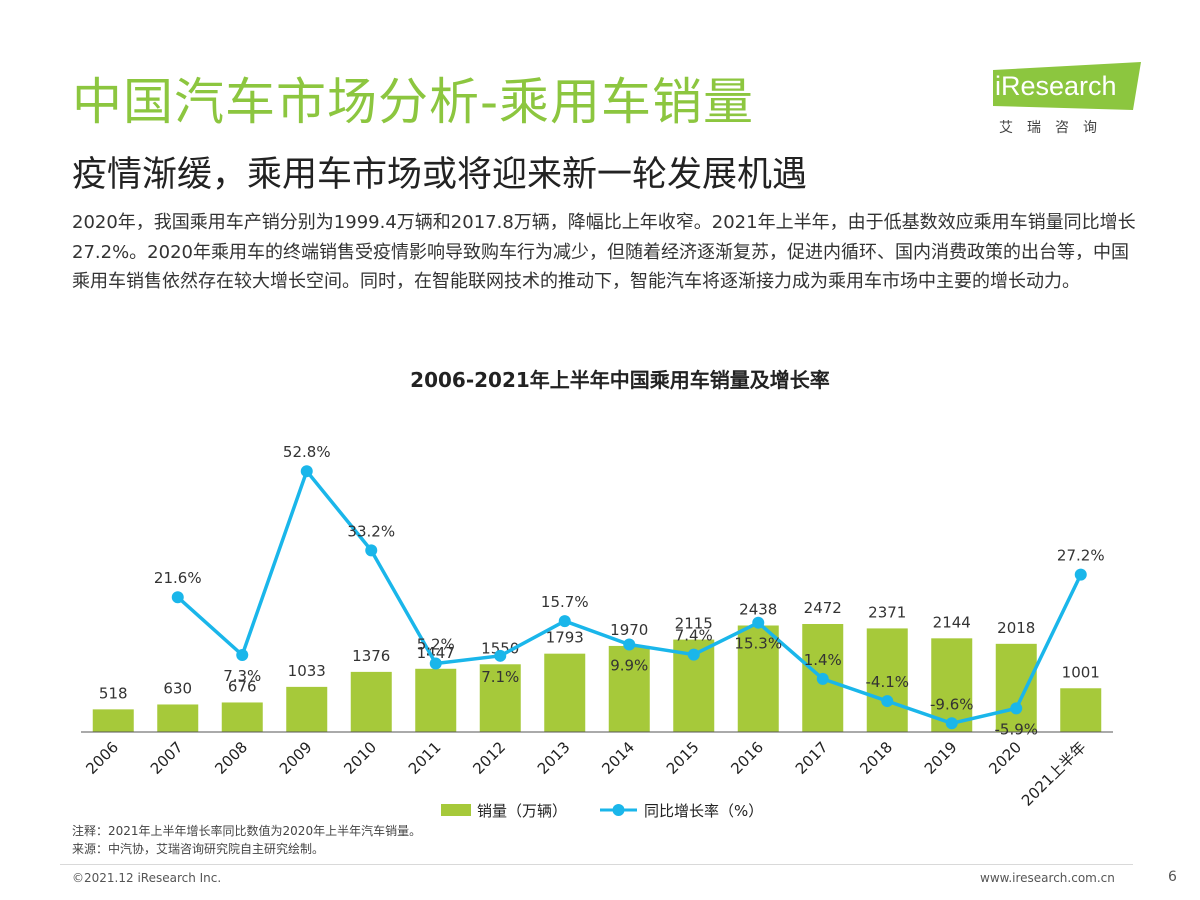 The image size is (1200, 900). What do you see at coordinates (564, 621) in the screenshot?
I see `growth-point-2013` at bounding box center [564, 621].